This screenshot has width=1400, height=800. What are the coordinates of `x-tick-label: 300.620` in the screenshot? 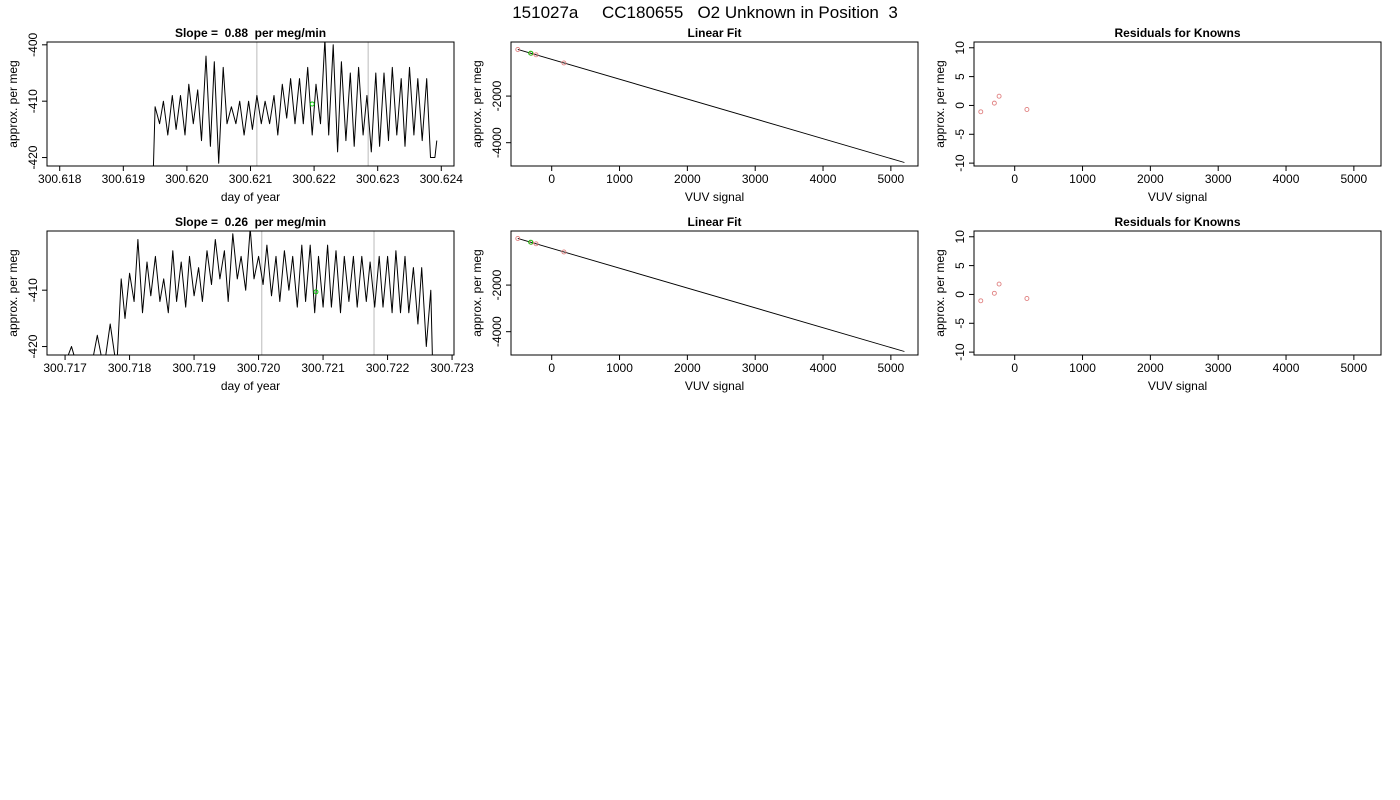 It's located at (187, 179).